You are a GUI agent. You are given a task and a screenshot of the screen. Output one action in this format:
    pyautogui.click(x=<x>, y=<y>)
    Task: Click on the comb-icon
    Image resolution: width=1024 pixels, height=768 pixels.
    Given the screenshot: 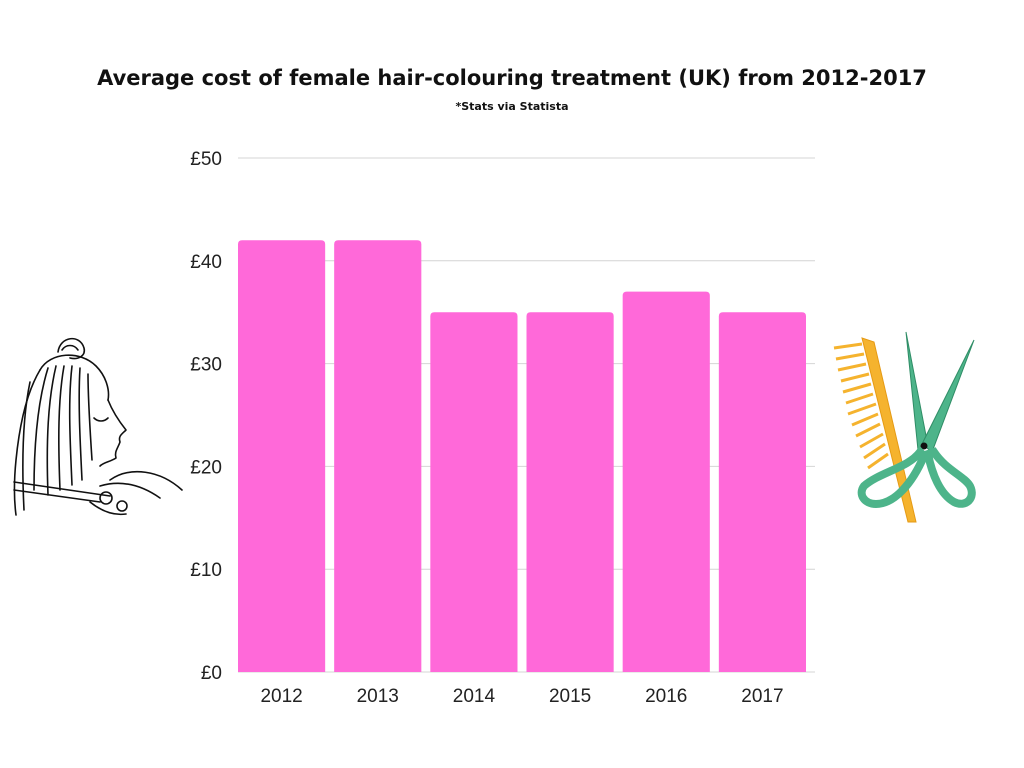 What is the action you would take?
    pyautogui.click(x=875, y=430)
    